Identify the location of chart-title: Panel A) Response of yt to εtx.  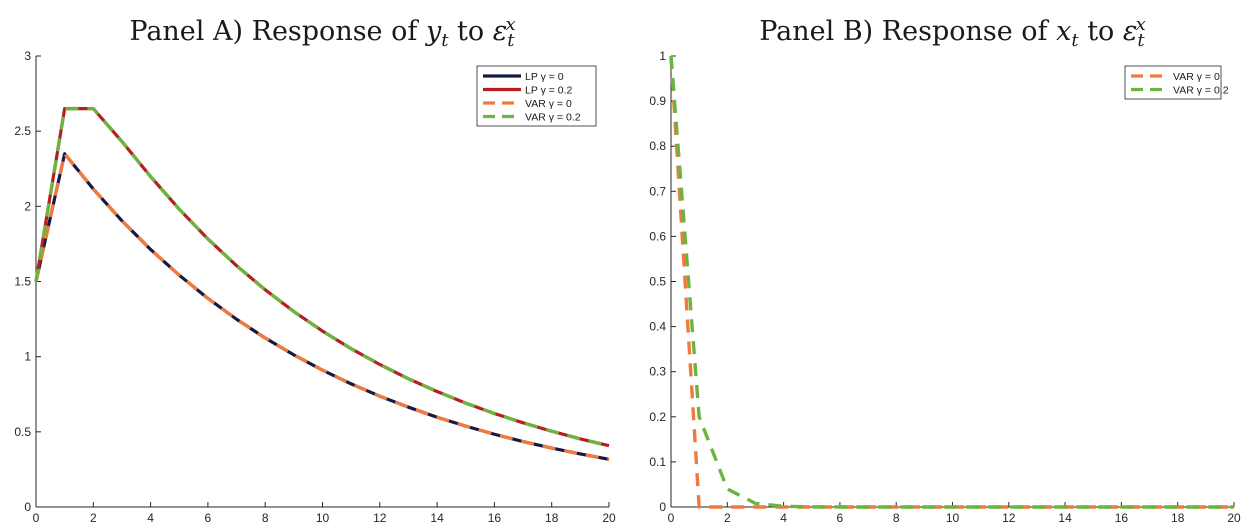
(322, 32).